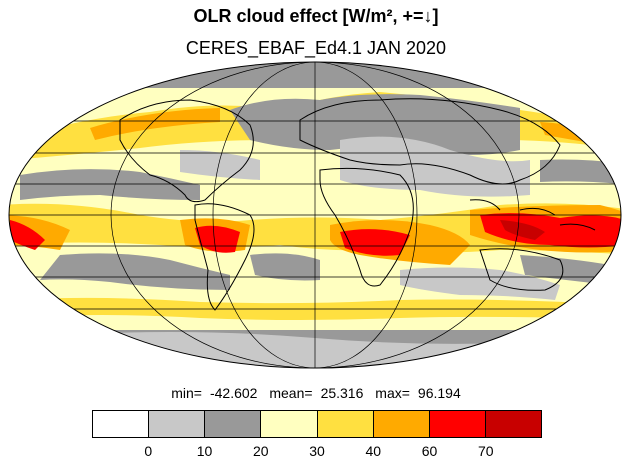 The height and width of the screenshot is (467, 632). I want to click on map-subtitle: CERES_EBAF_Ed4.1 JAN 2020, so click(316, 48).